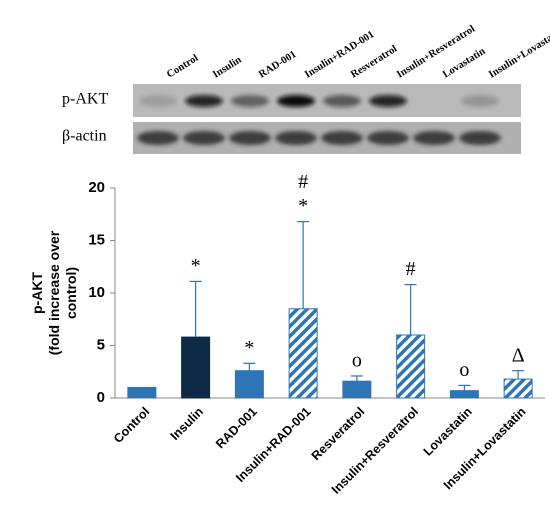 This screenshot has width=550, height=513. I want to click on y-axis-label-line: (fold increase over, so click(54, 292).